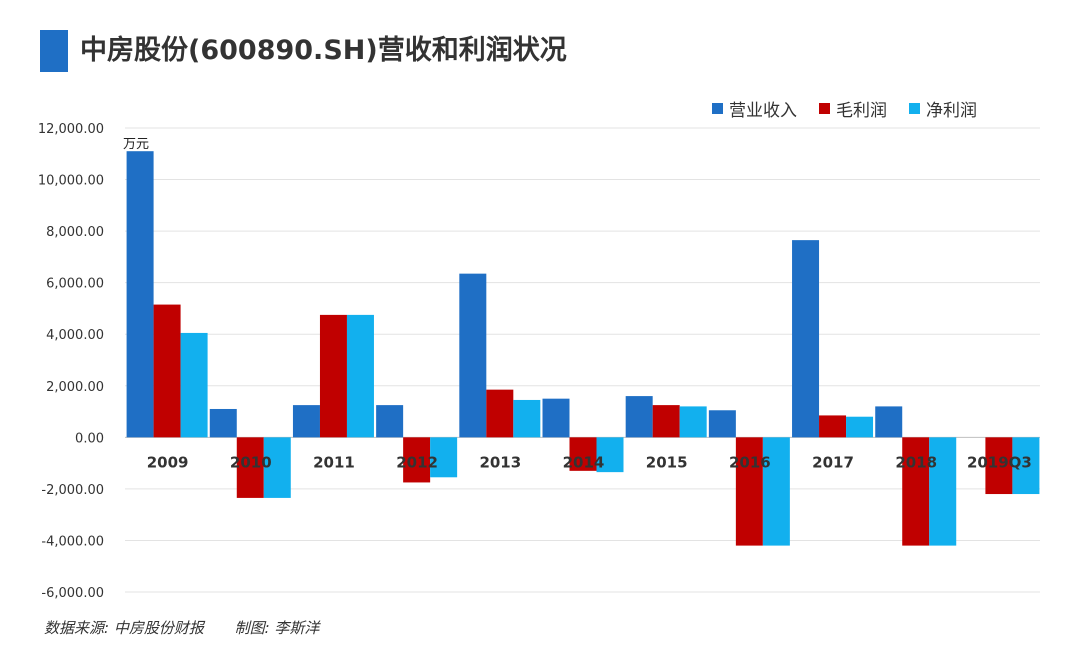 The width and height of the screenshot is (1080, 662). Describe the element at coordinates (72, 593) in the screenshot. I see `y-tick-label: -6,000.00` at that location.